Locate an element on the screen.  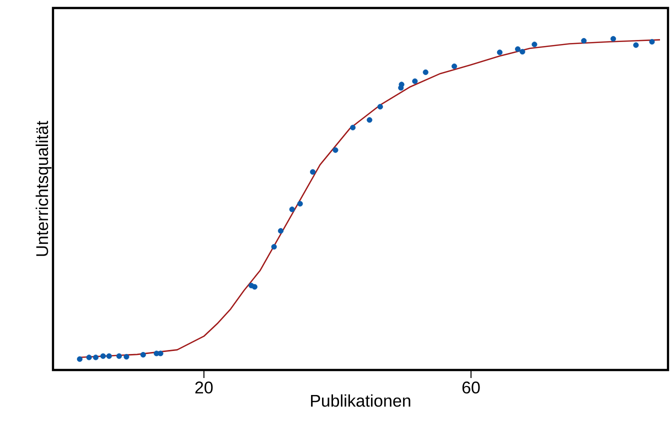
x-tick-label: 60 is located at coordinates (471, 388).